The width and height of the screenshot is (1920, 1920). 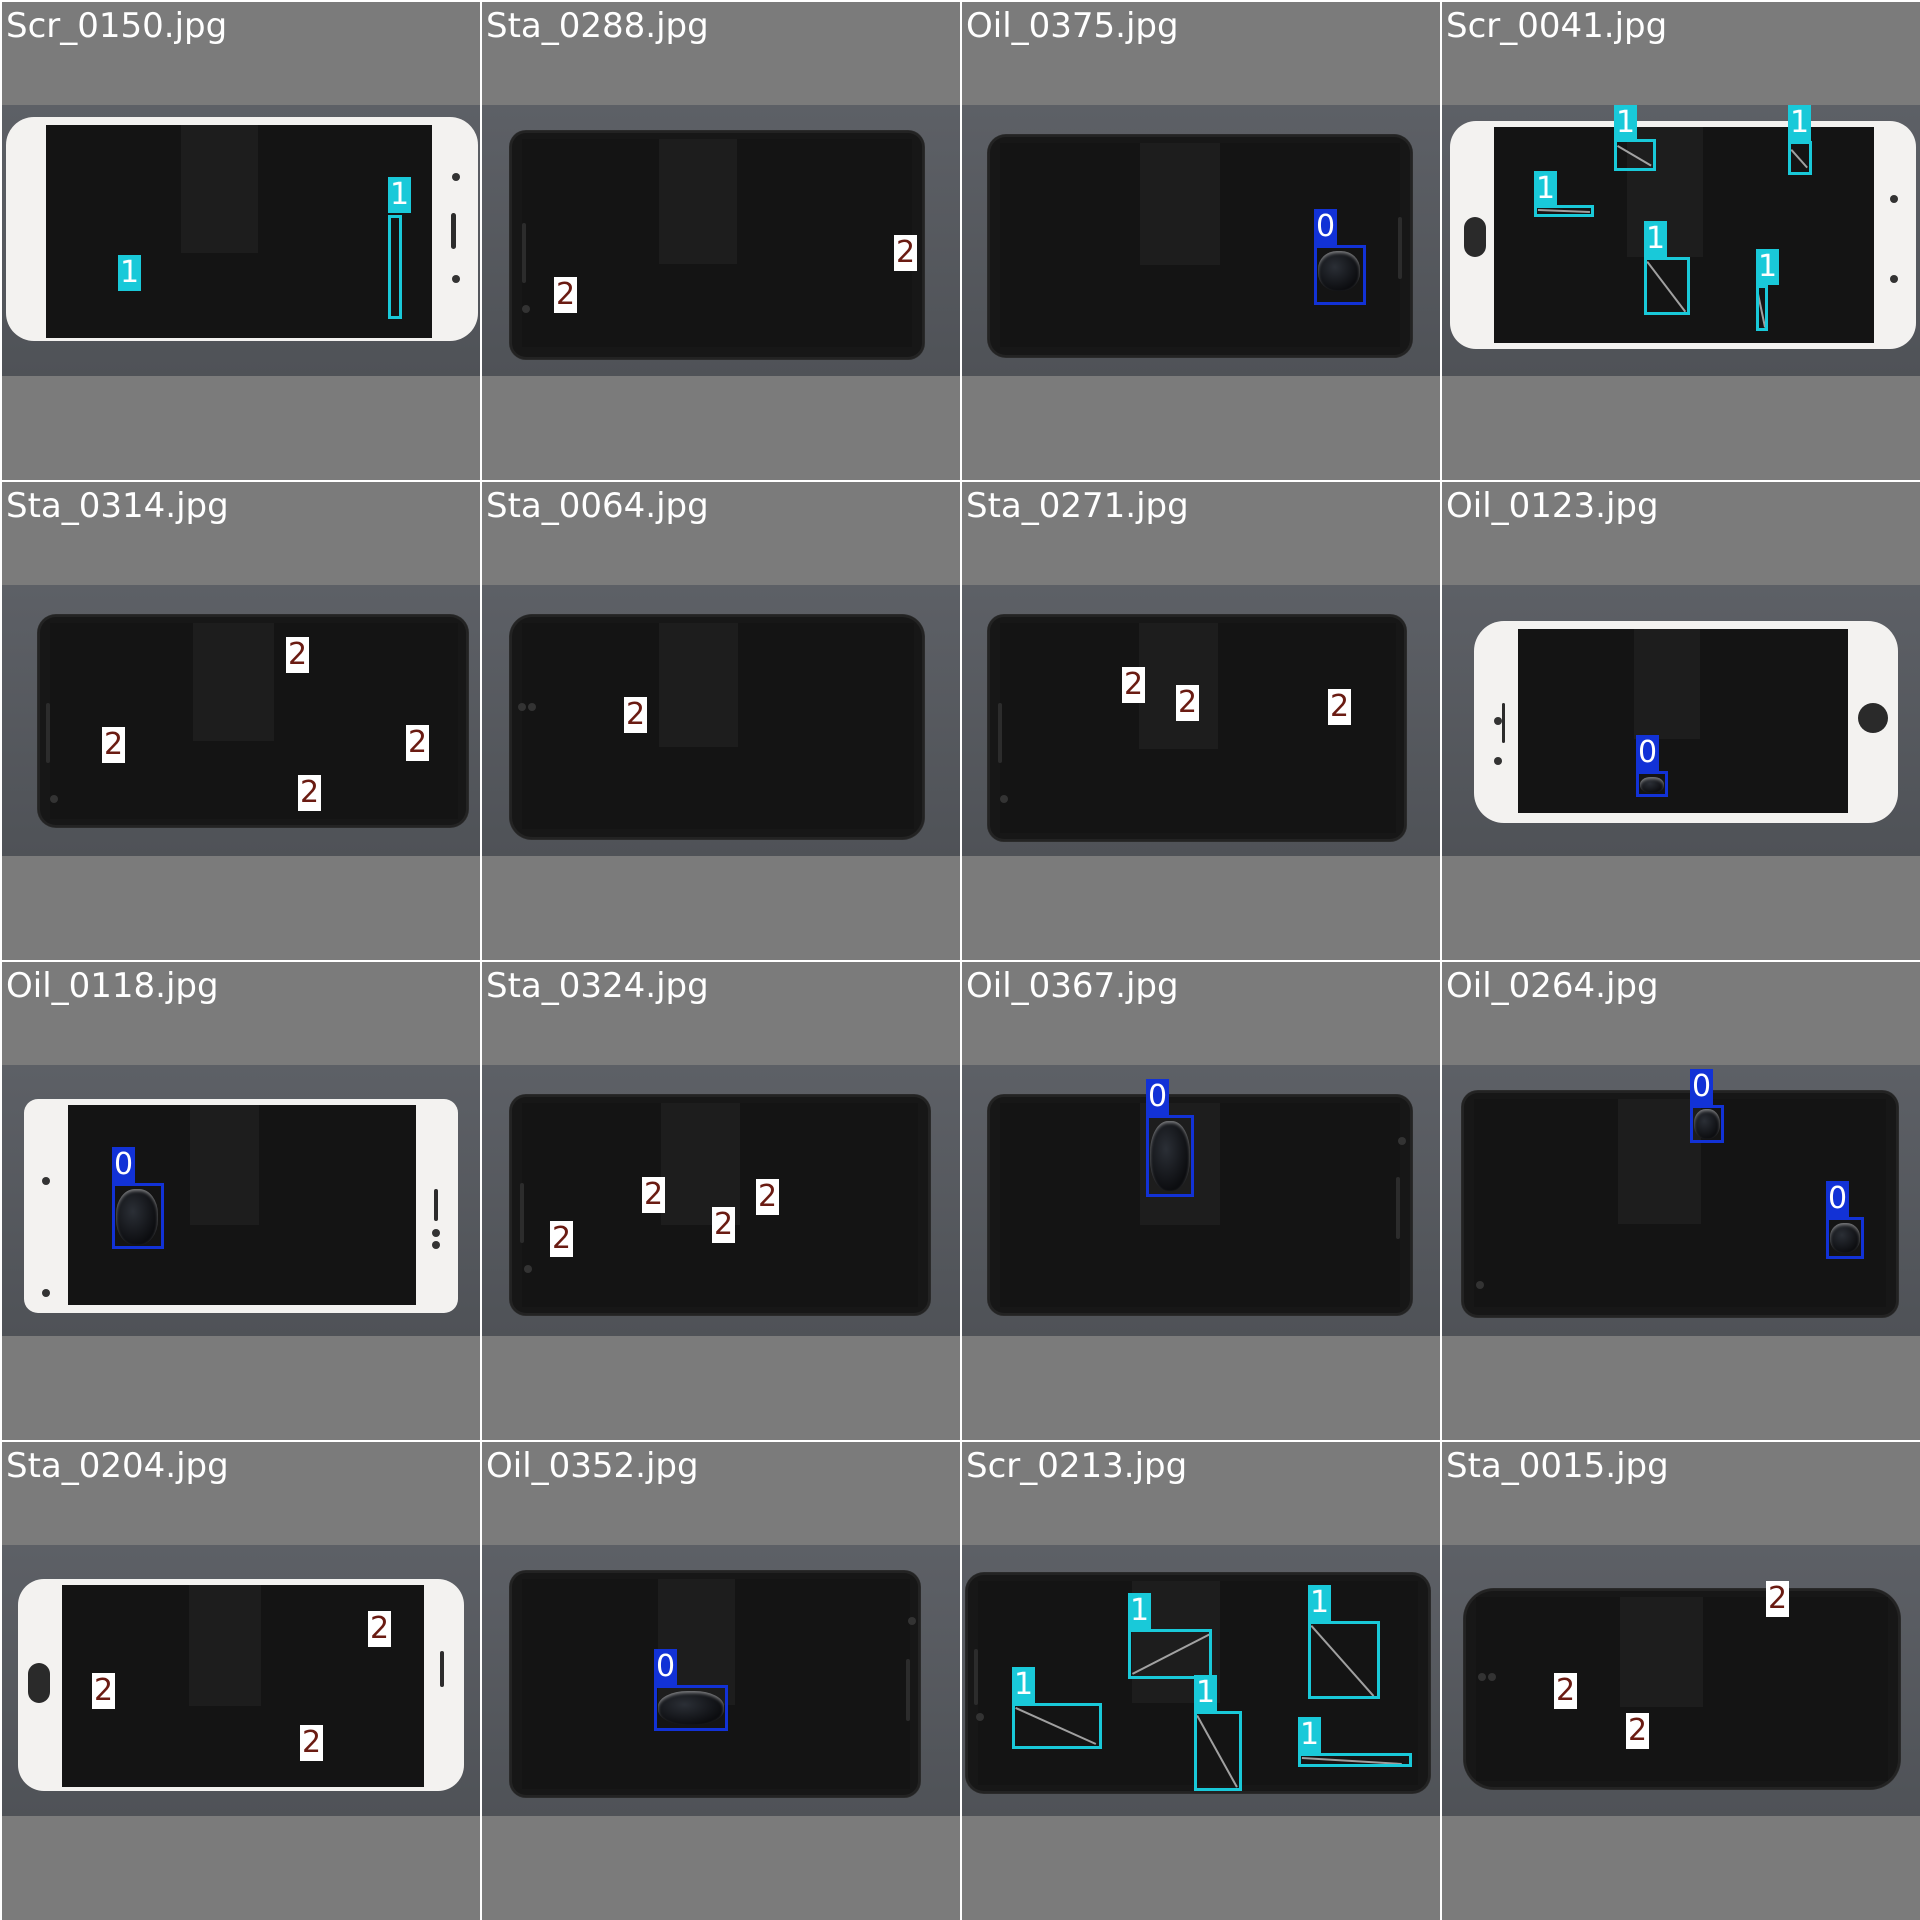 I want to click on image-tile: Scr_0041.jpg 1 1 1 1 1, so click(x=1681, y=241).